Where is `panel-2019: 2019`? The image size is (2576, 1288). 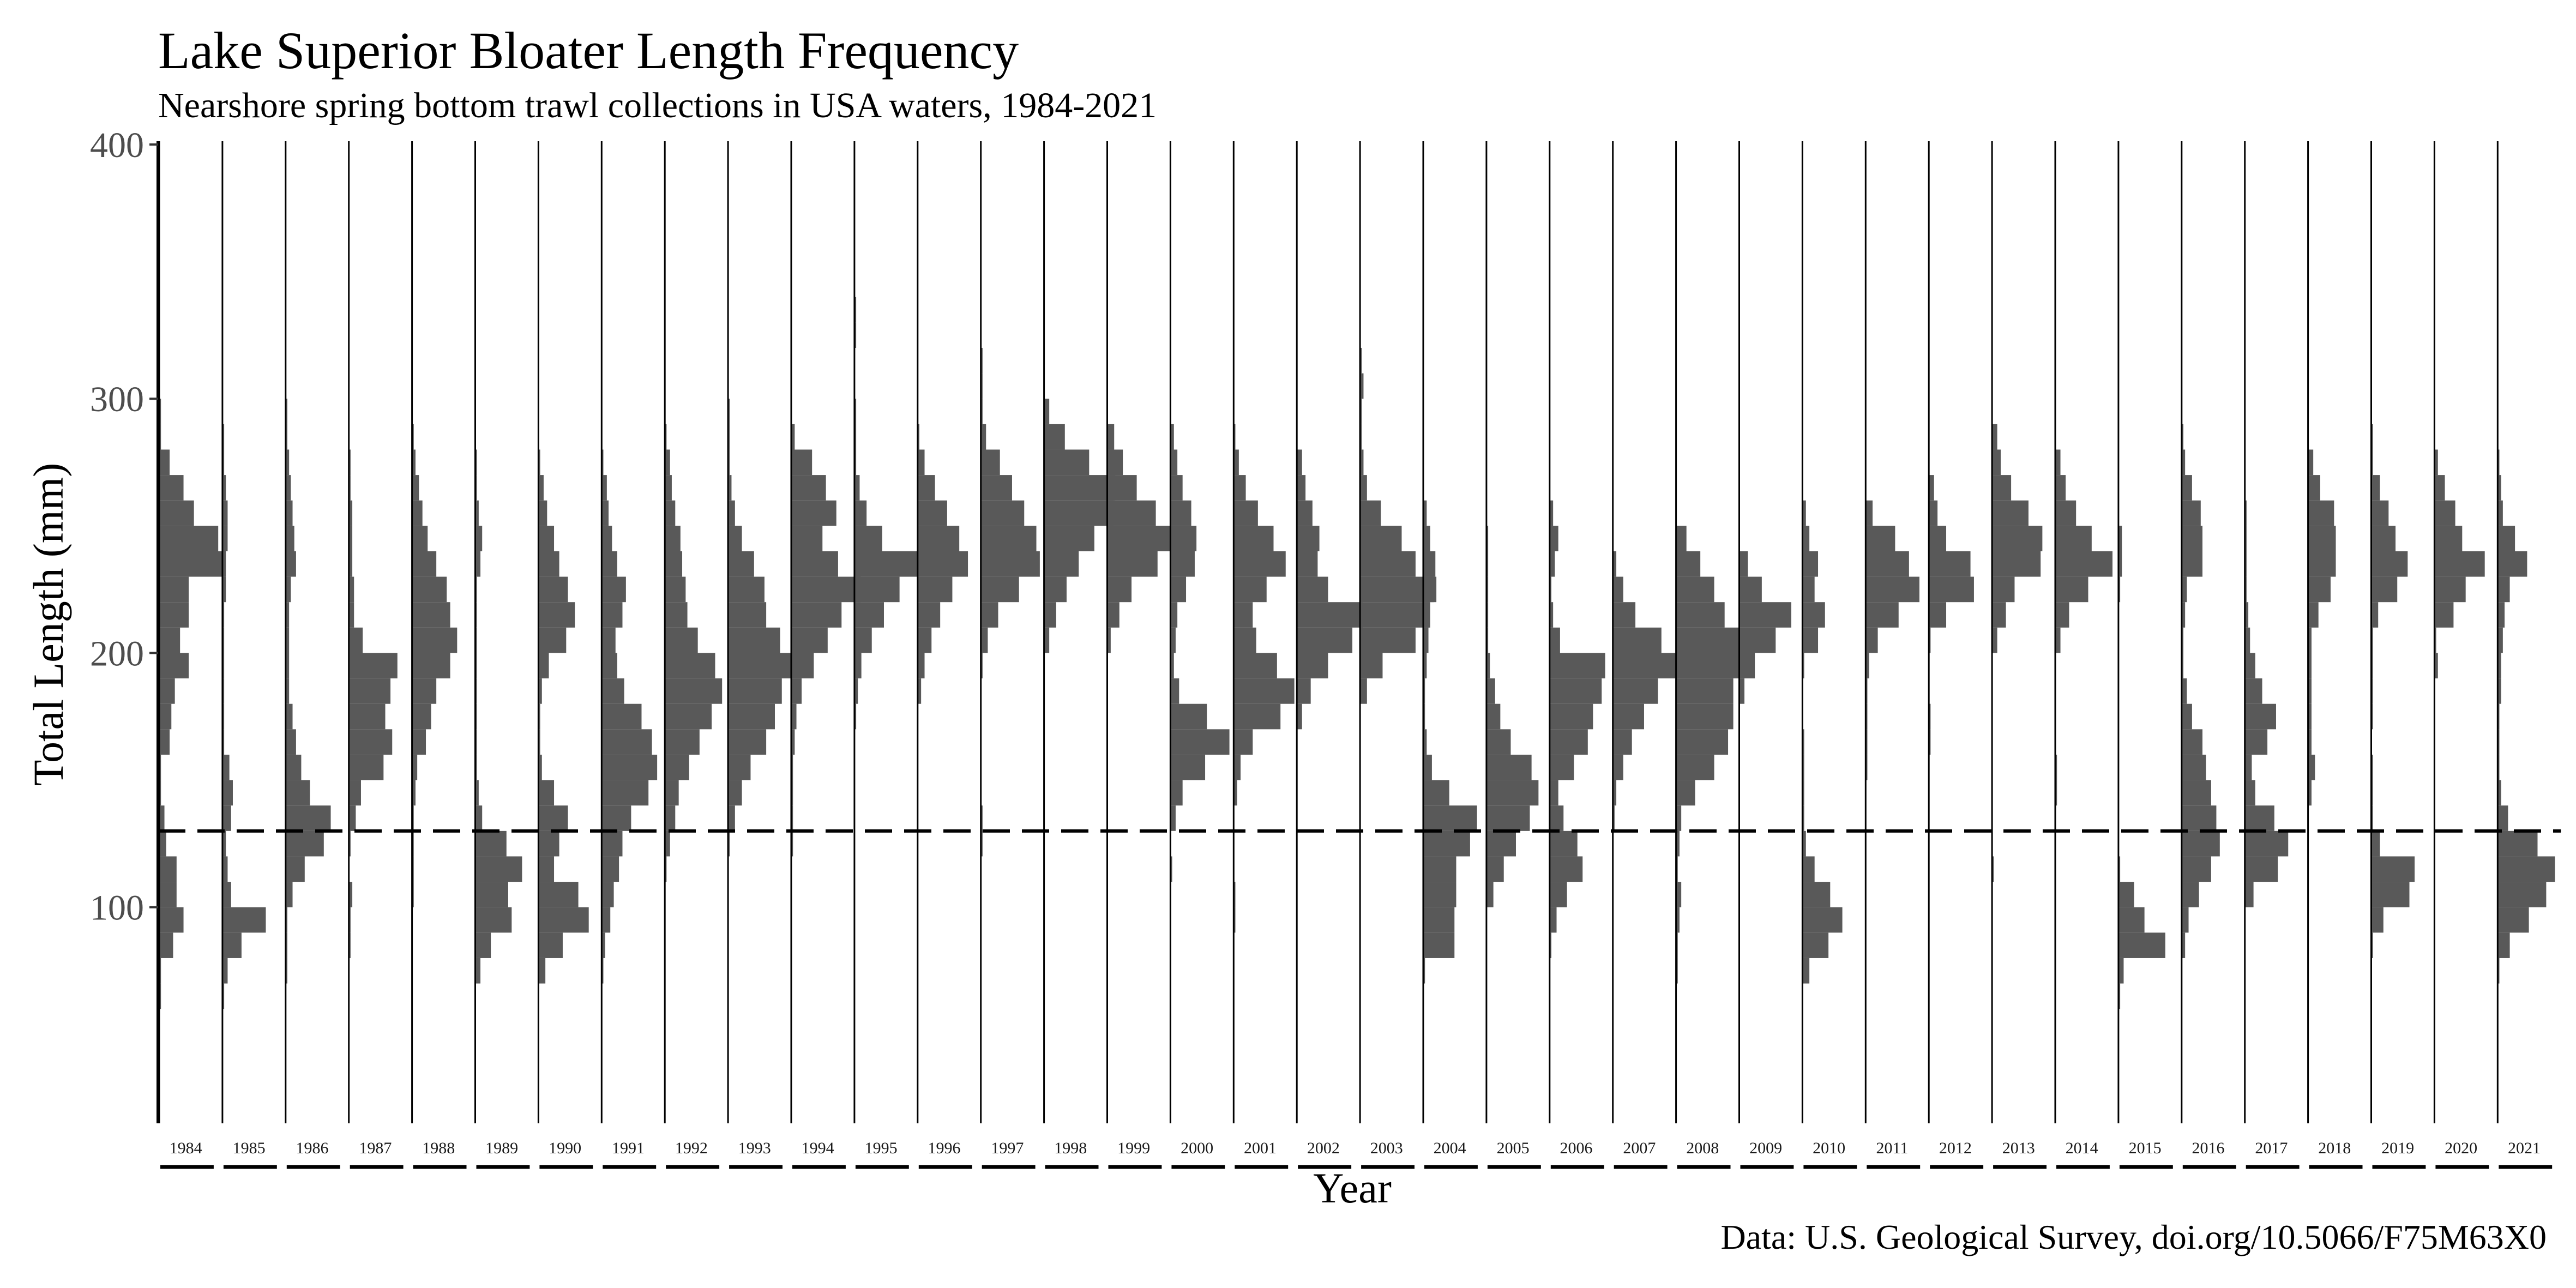
panel-2019: 2019 is located at coordinates (2398, 655).